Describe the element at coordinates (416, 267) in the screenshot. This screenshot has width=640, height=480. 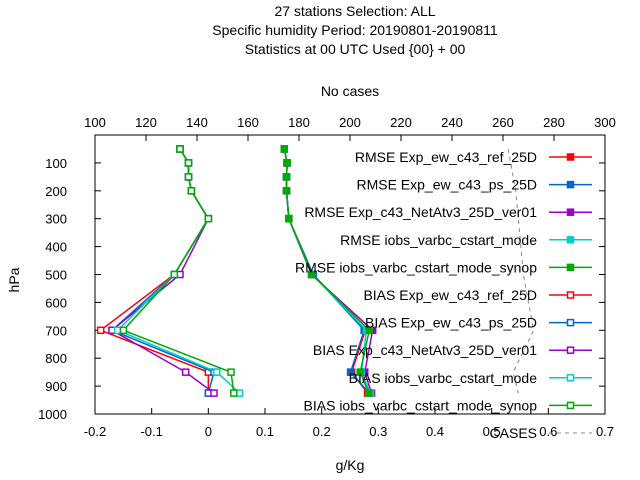
I see `legend-label: RMSE iobs_varbc_cstart_mode_synop` at that location.